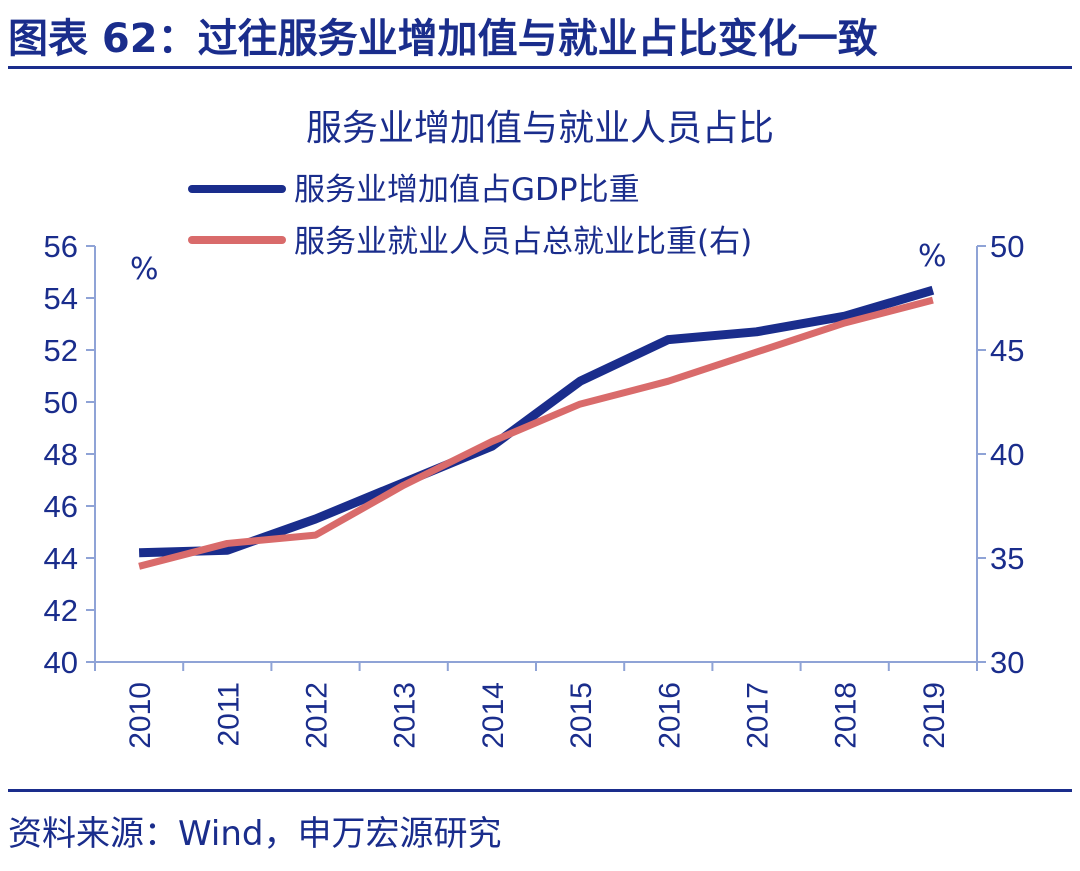  Describe the element at coordinates (1007, 662) in the screenshot. I see `right-tick-label: 30` at that location.